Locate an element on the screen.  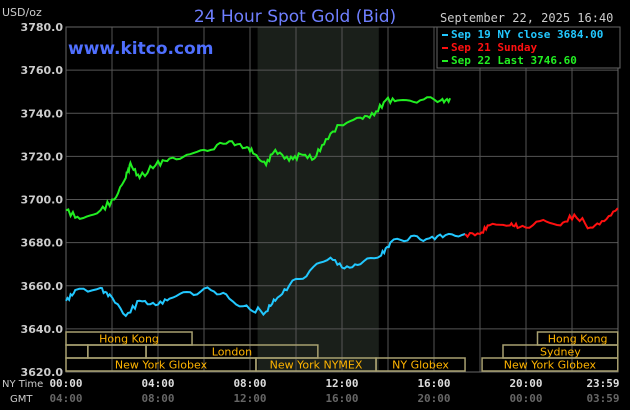
x-tick-ny: 12:00 is located at coordinates (341, 383).